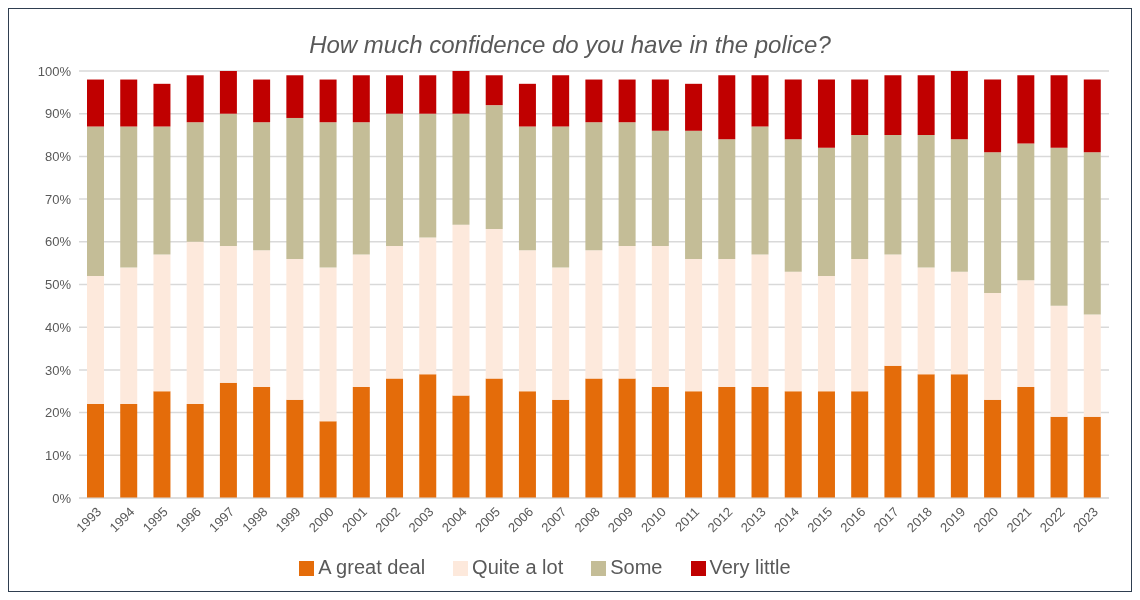 The height and width of the screenshot is (600, 1140). Describe the element at coordinates (570, 45) in the screenshot. I see `chart-title: How much confidence do you have in the police?` at that location.